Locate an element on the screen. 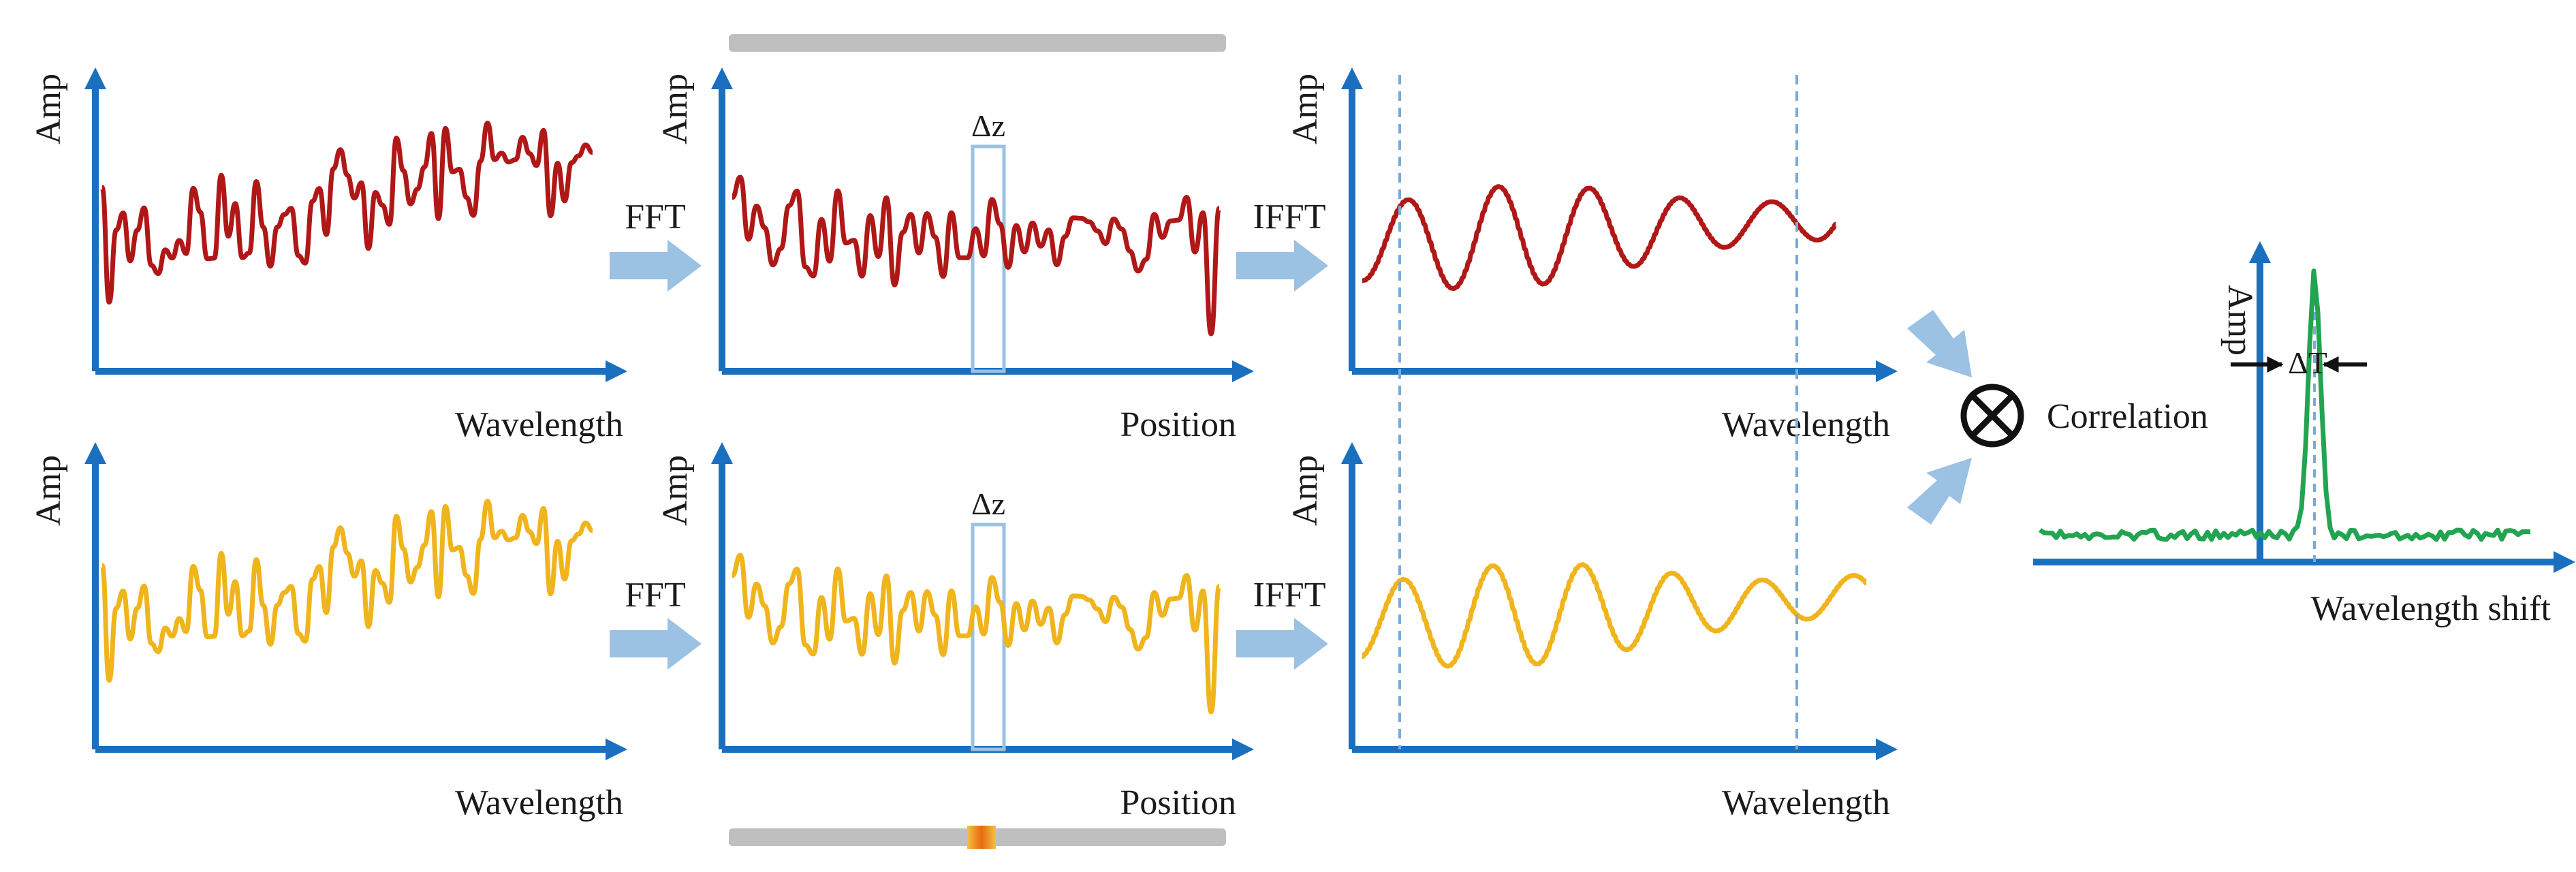 Image resolution: width=2576 pixels, height=872 pixels. panel-measured-spectrum: Amp Wavelength is located at coordinates (328, 632).